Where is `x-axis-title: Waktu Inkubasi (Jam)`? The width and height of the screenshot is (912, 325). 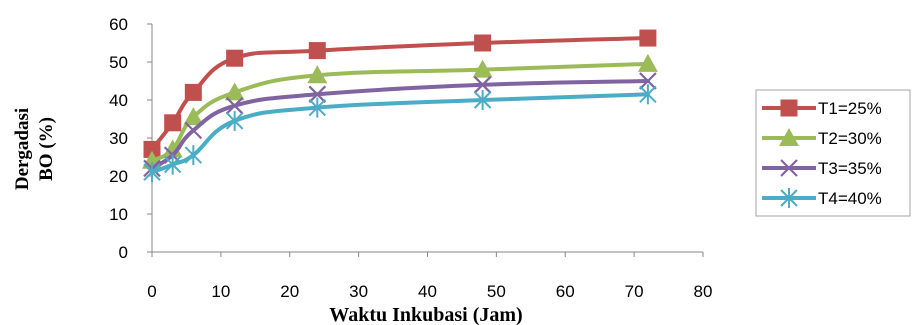
x-axis-title: Waktu Inkubasi (Jam) is located at coordinates (425, 314).